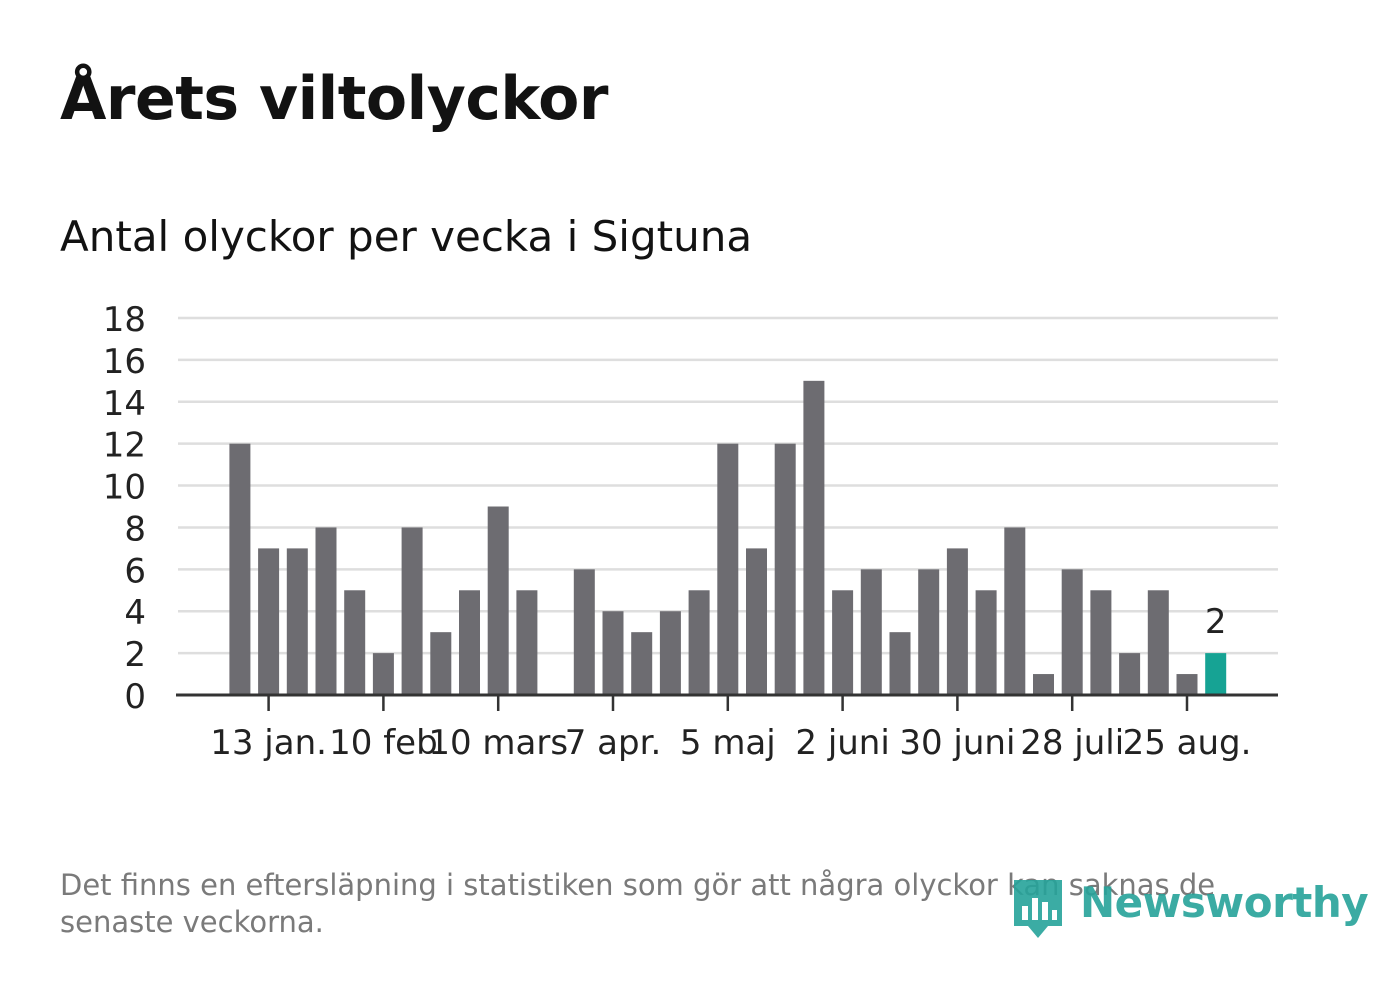  Describe the element at coordinates (124, 488) in the screenshot. I see `y-tick-label: 10` at that location.